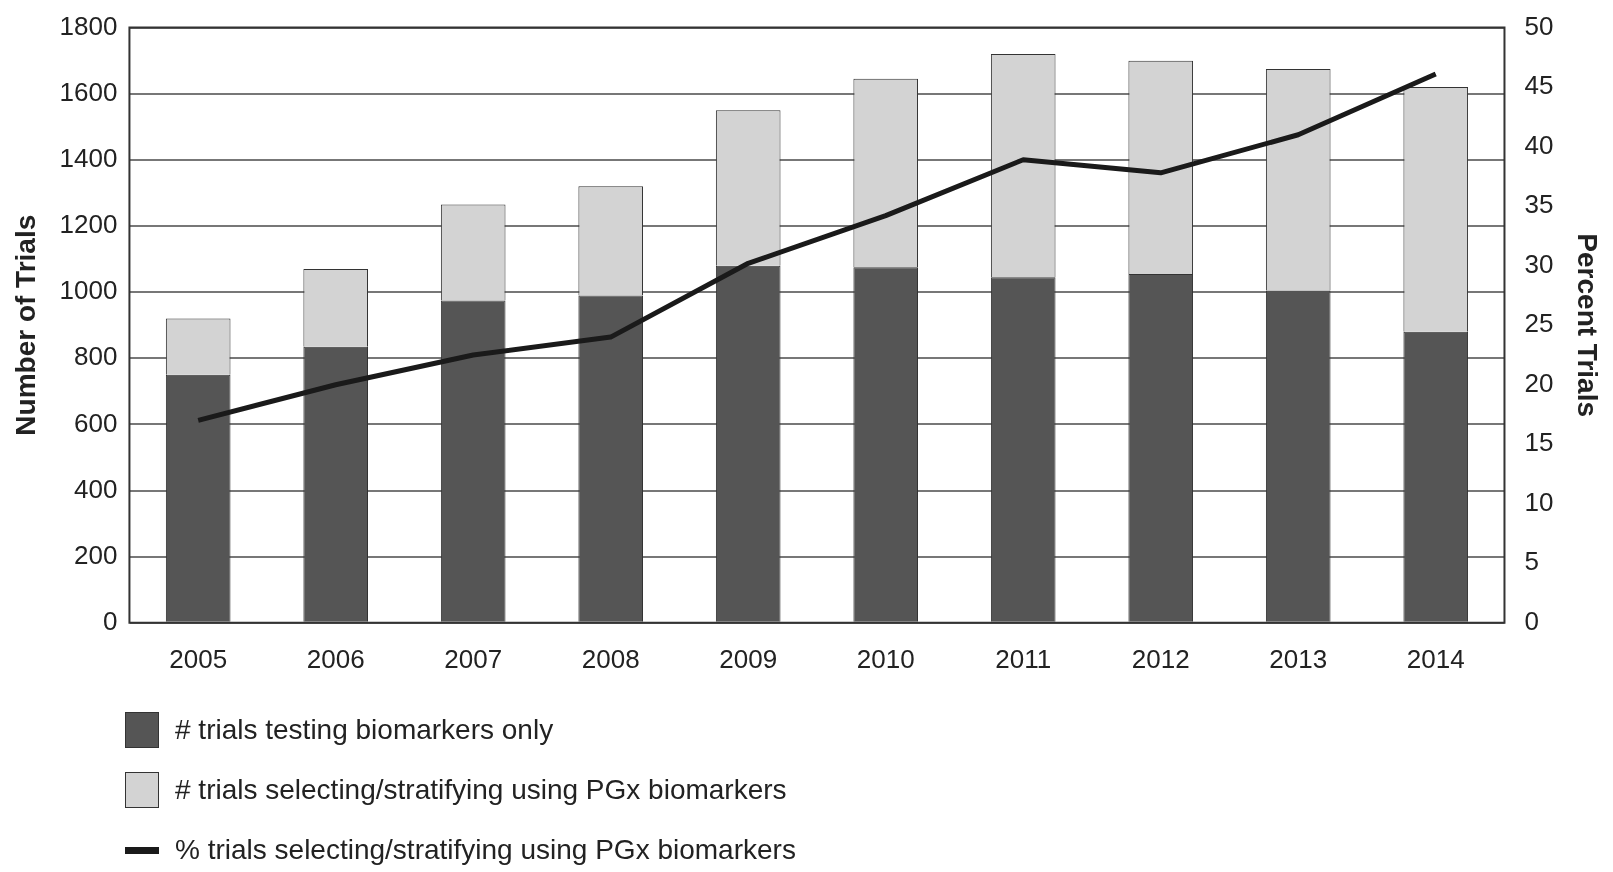  I want to click on y-tick-label: 0, so click(110, 620).